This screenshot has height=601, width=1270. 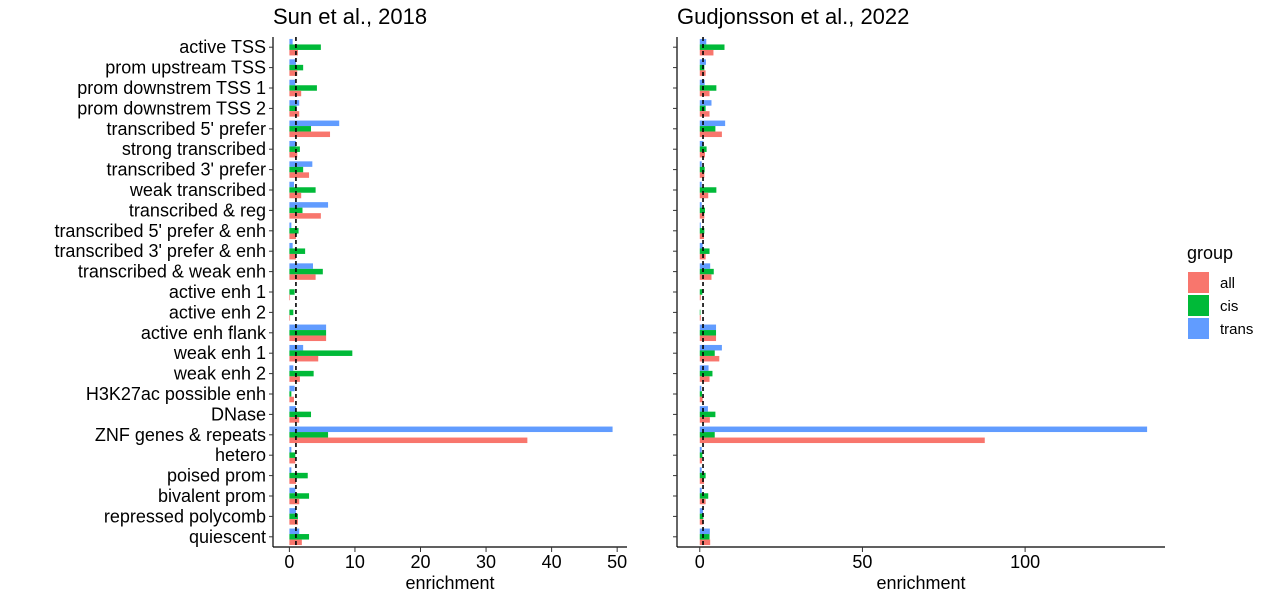 I want to click on category-label: active TSS, so click(x=222, y=47).